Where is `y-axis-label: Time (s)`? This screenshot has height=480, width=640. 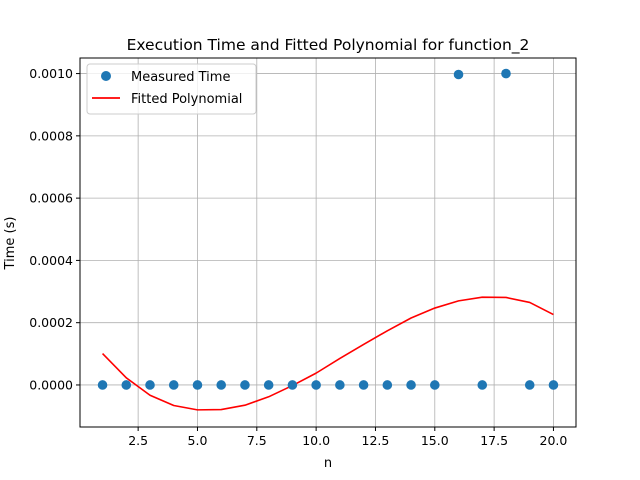
y-axis-label: Time (s) is located at coordinates (10, 244).